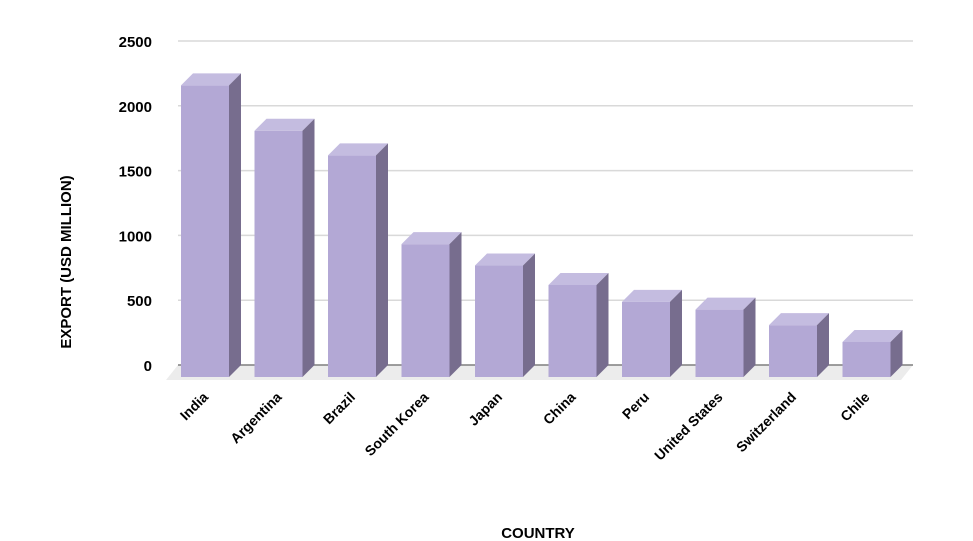 The height and width of the screenshot is (541, 973). Describe the element at coordinates (66, 261) in the screenshot. I see `y-axis-title: EXPORT (USD MILLION)` at that location.